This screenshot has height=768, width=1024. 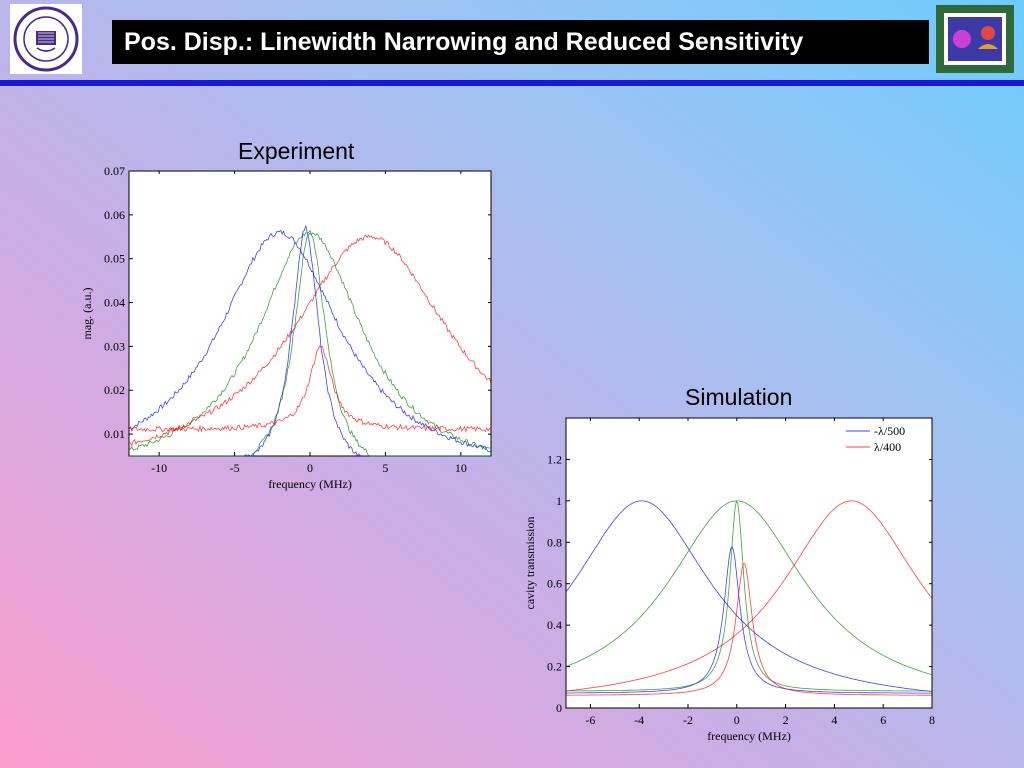 What do you see at coordinates (554, 584) in the screenshot?
I see `simulation-ytick-label: 0.6` at bounding box center [554, 584].